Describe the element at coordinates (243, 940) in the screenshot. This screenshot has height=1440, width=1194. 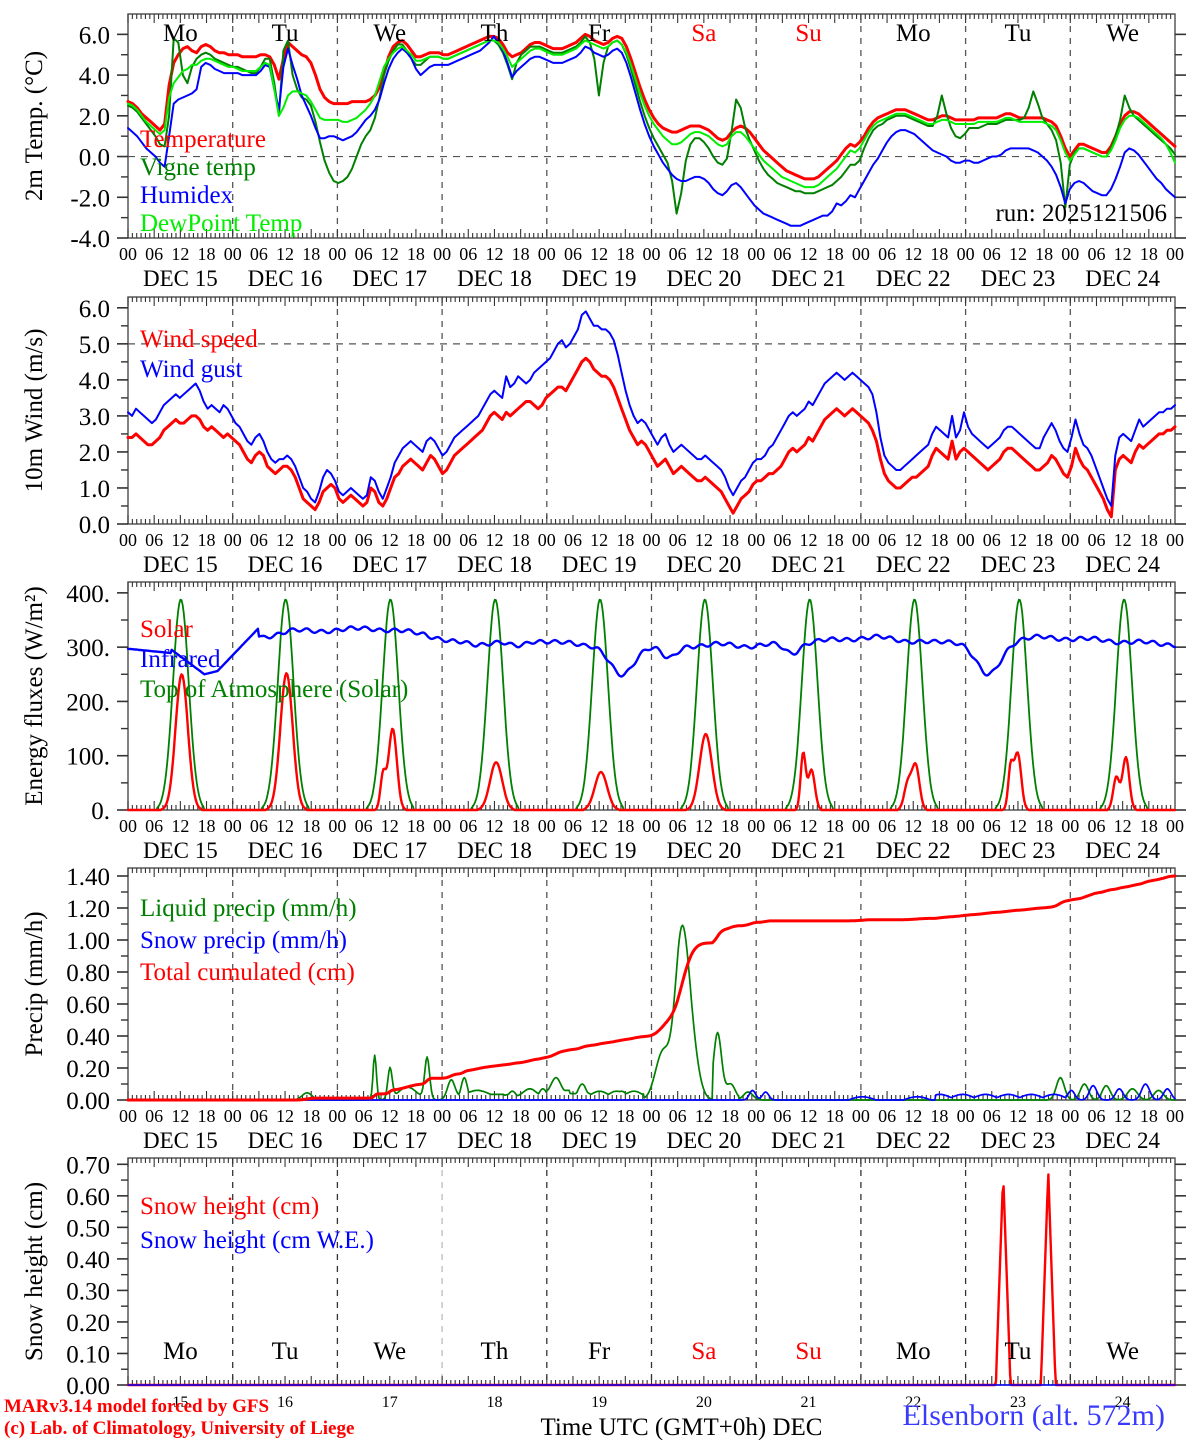
I see `legend-item: Snow precip (mm/h)` at that location.